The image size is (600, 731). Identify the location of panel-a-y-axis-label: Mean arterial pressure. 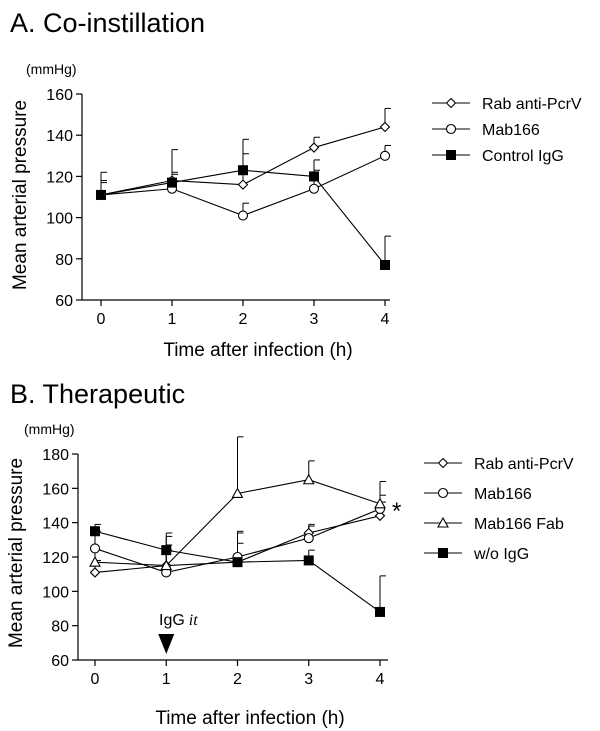
(20, 195).